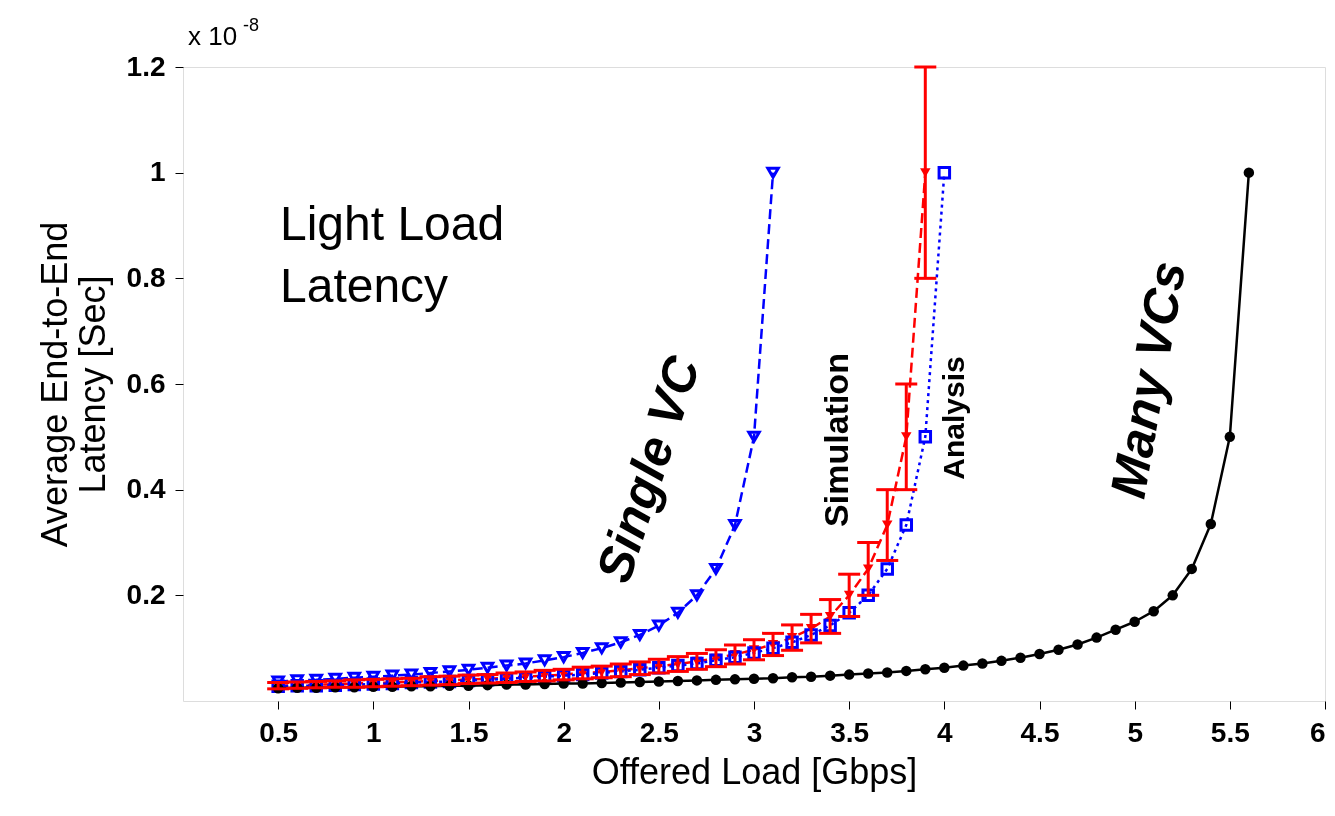  Describe the element at coordinates (1148, 380) in the screenshot. I see `text: Many VCs` at that location.